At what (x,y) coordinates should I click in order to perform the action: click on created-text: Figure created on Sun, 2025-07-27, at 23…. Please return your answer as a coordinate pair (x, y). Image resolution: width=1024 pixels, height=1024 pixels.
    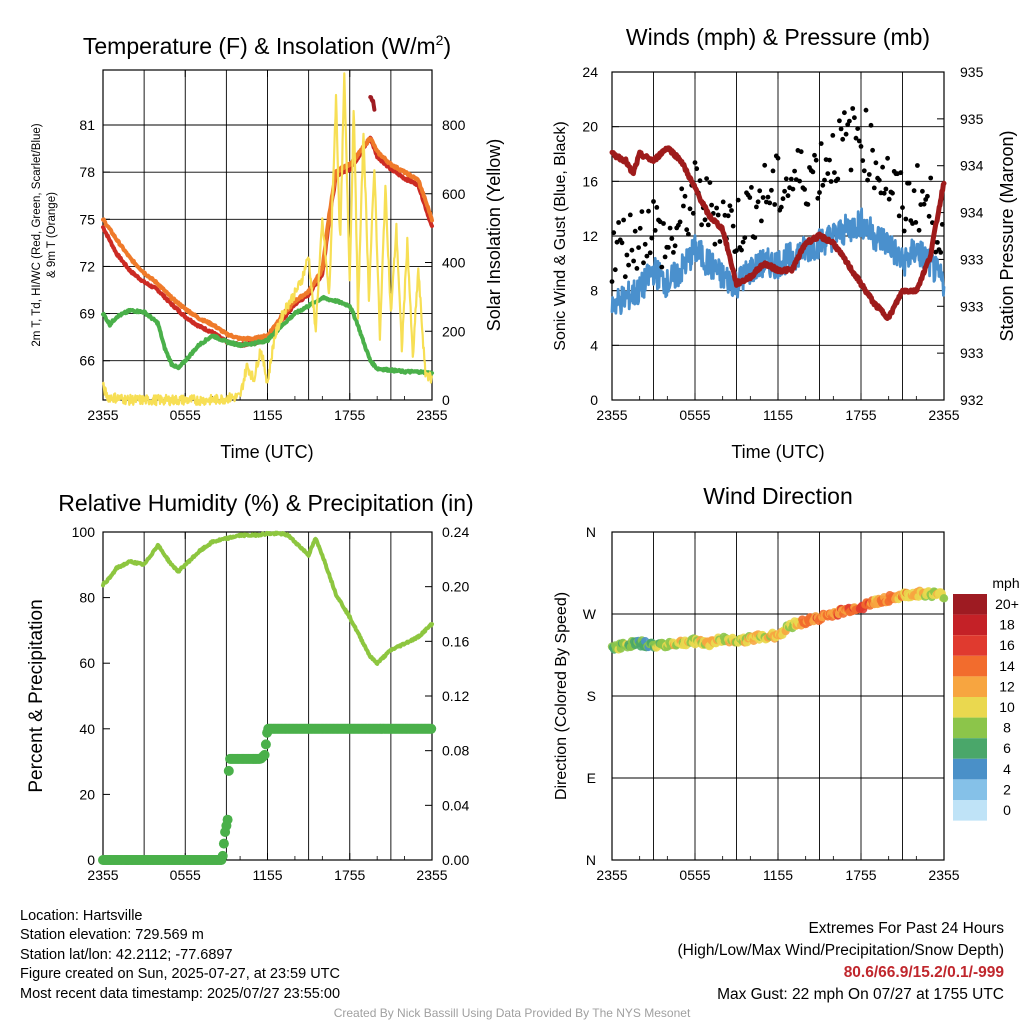
    Looking at the image, I should click on (180, 974).